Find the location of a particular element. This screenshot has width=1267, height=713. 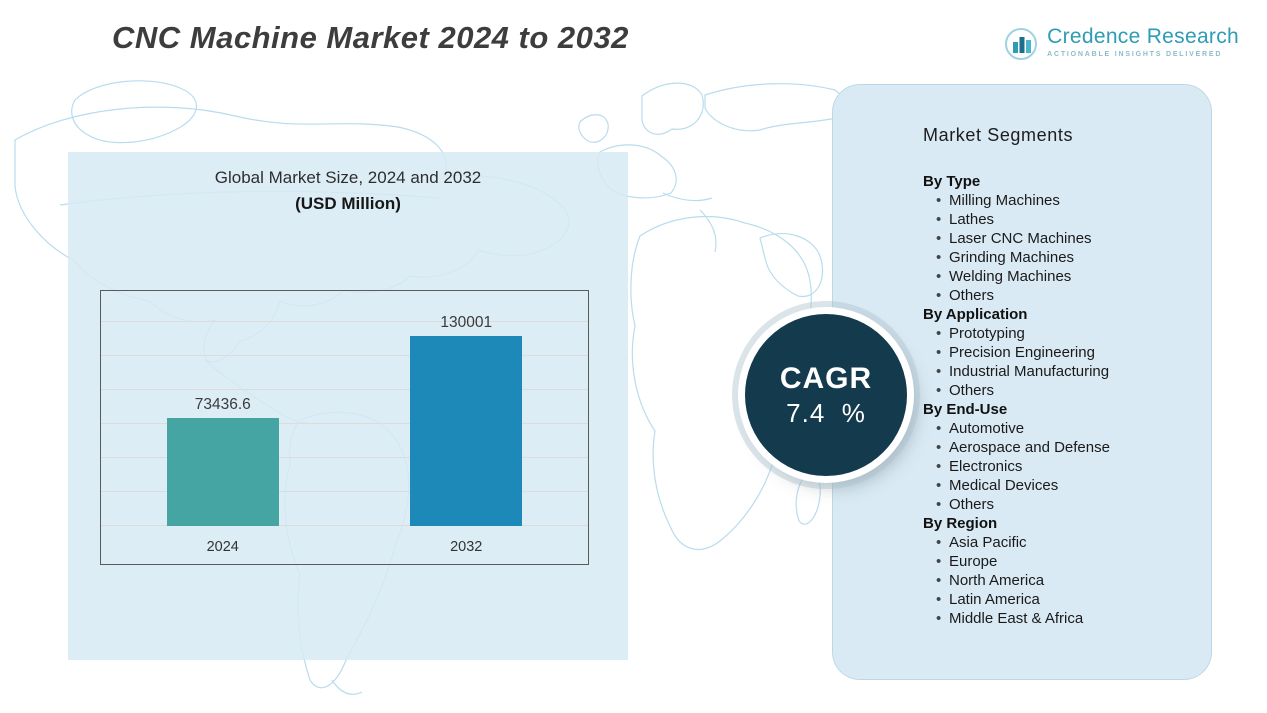

x-axis-labels: 2024 2032 is located at coordinates (344, 547).